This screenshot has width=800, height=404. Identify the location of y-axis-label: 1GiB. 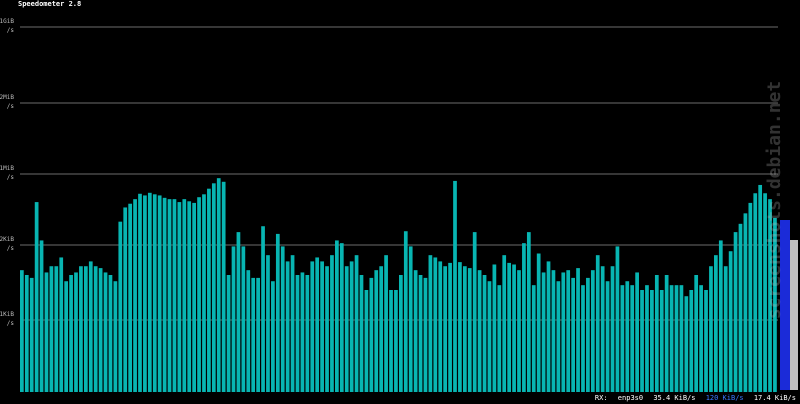
(7, 21).